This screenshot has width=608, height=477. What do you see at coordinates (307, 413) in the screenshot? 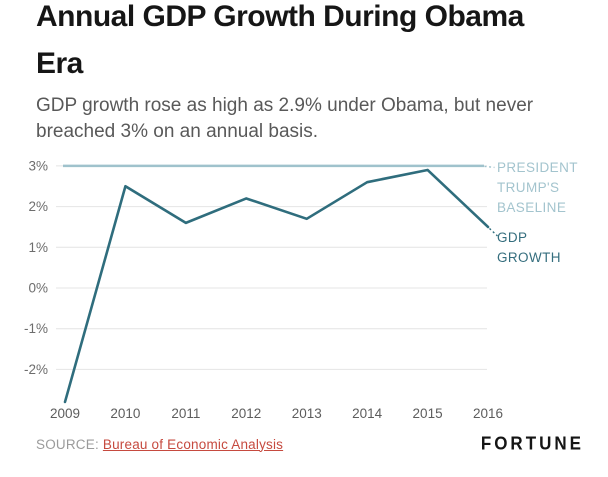
I see `xtick-label: 2013` at bounding box center [307, 413].